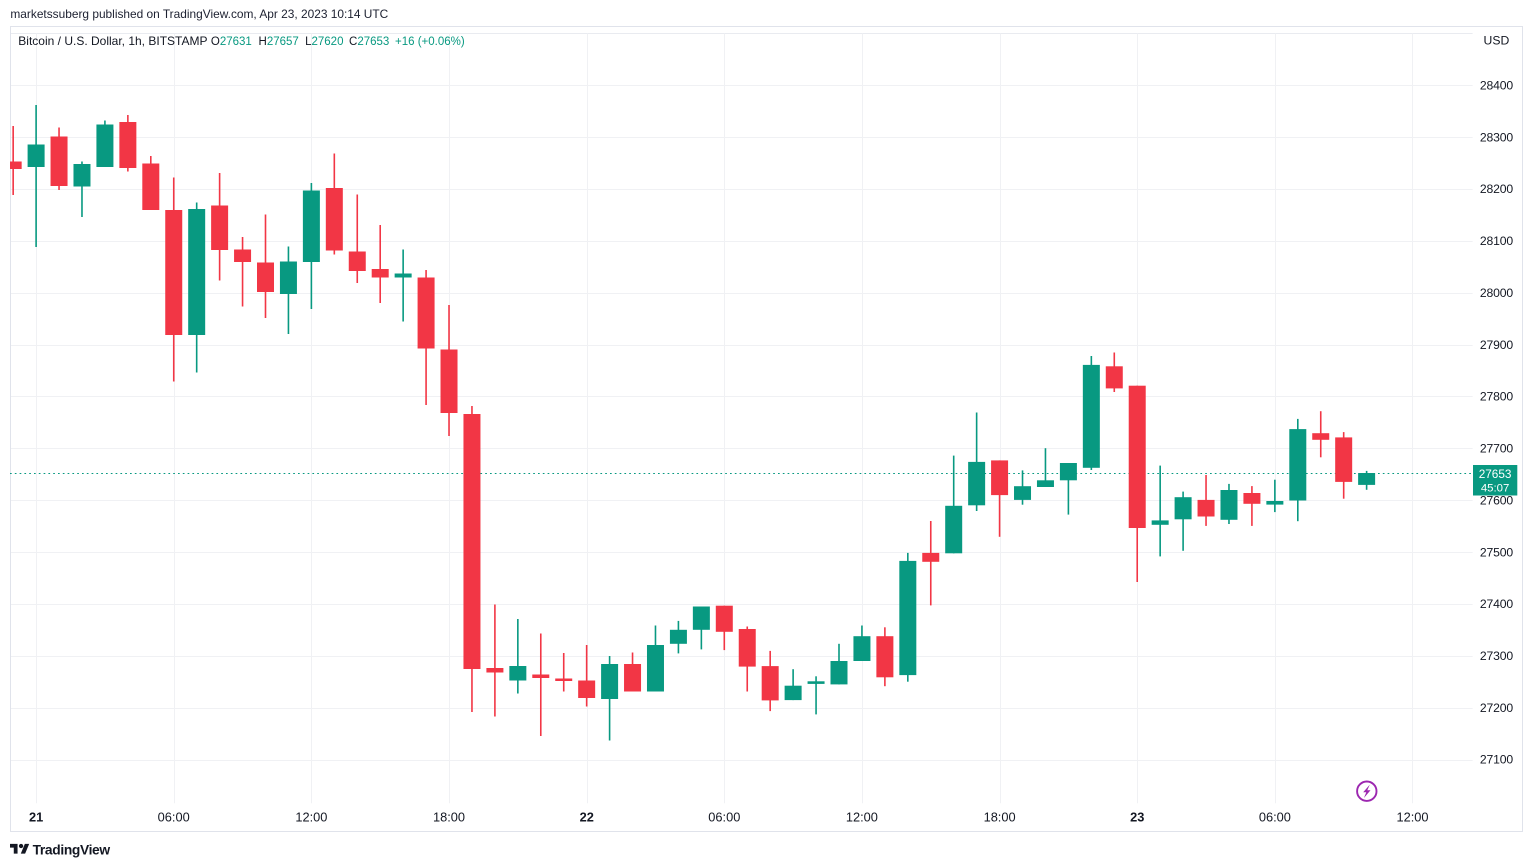 The width and height of the screenshot is (1533, 867). Describe the element at coordinates (1497, 293) in the screenshot. I see `svg-text: 28000` at that location.